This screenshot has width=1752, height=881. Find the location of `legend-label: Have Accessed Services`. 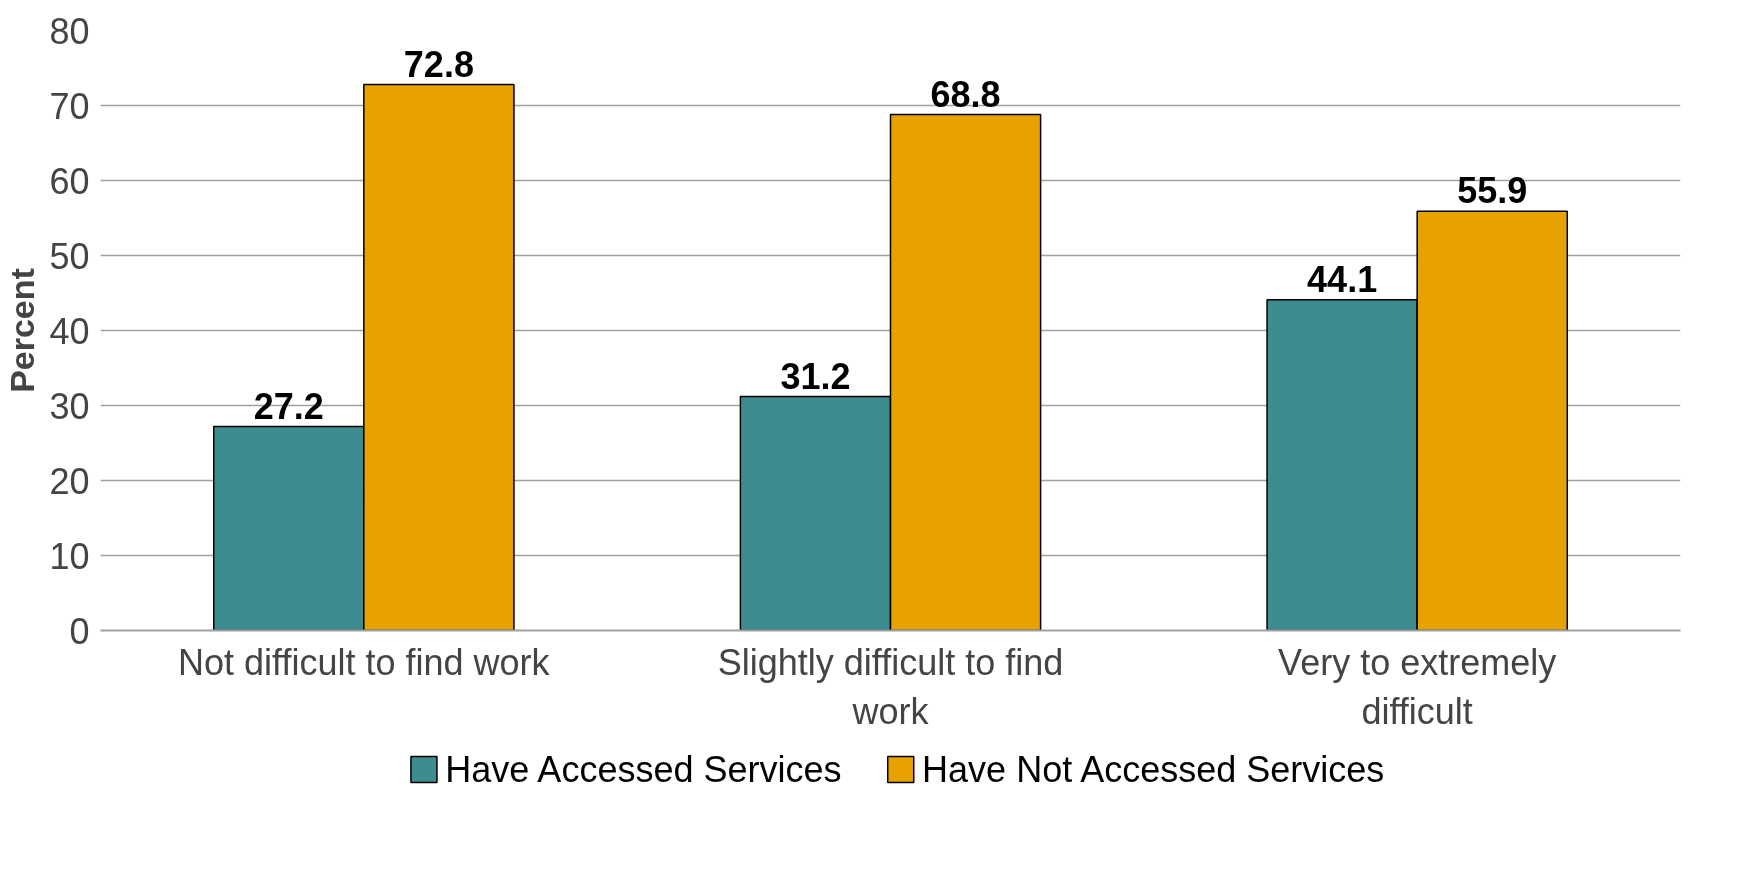

legend-label: Have Accessed Services is located at coordinates (643, 769).